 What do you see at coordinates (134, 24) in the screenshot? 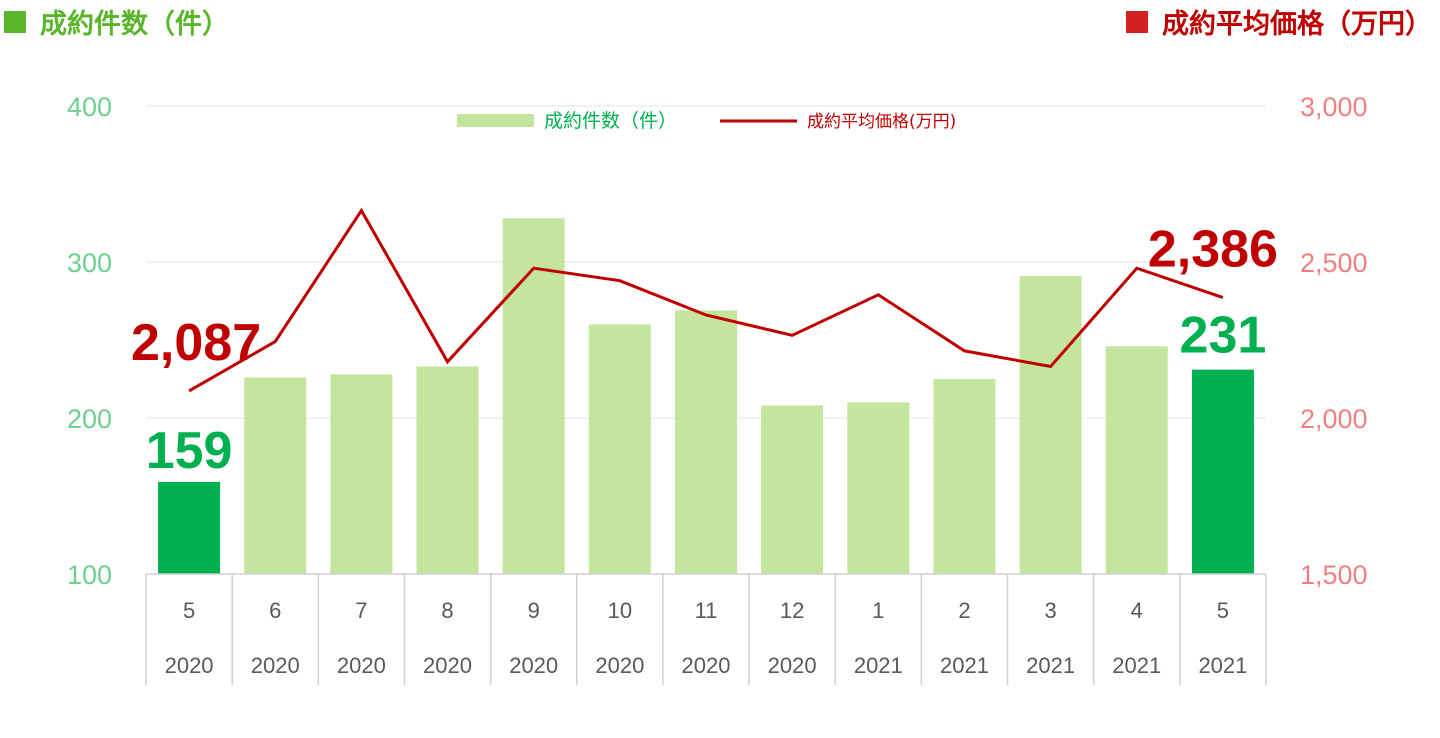
I see `left-axis-title: 成約件数（件）` at bounding box center [134, 24].